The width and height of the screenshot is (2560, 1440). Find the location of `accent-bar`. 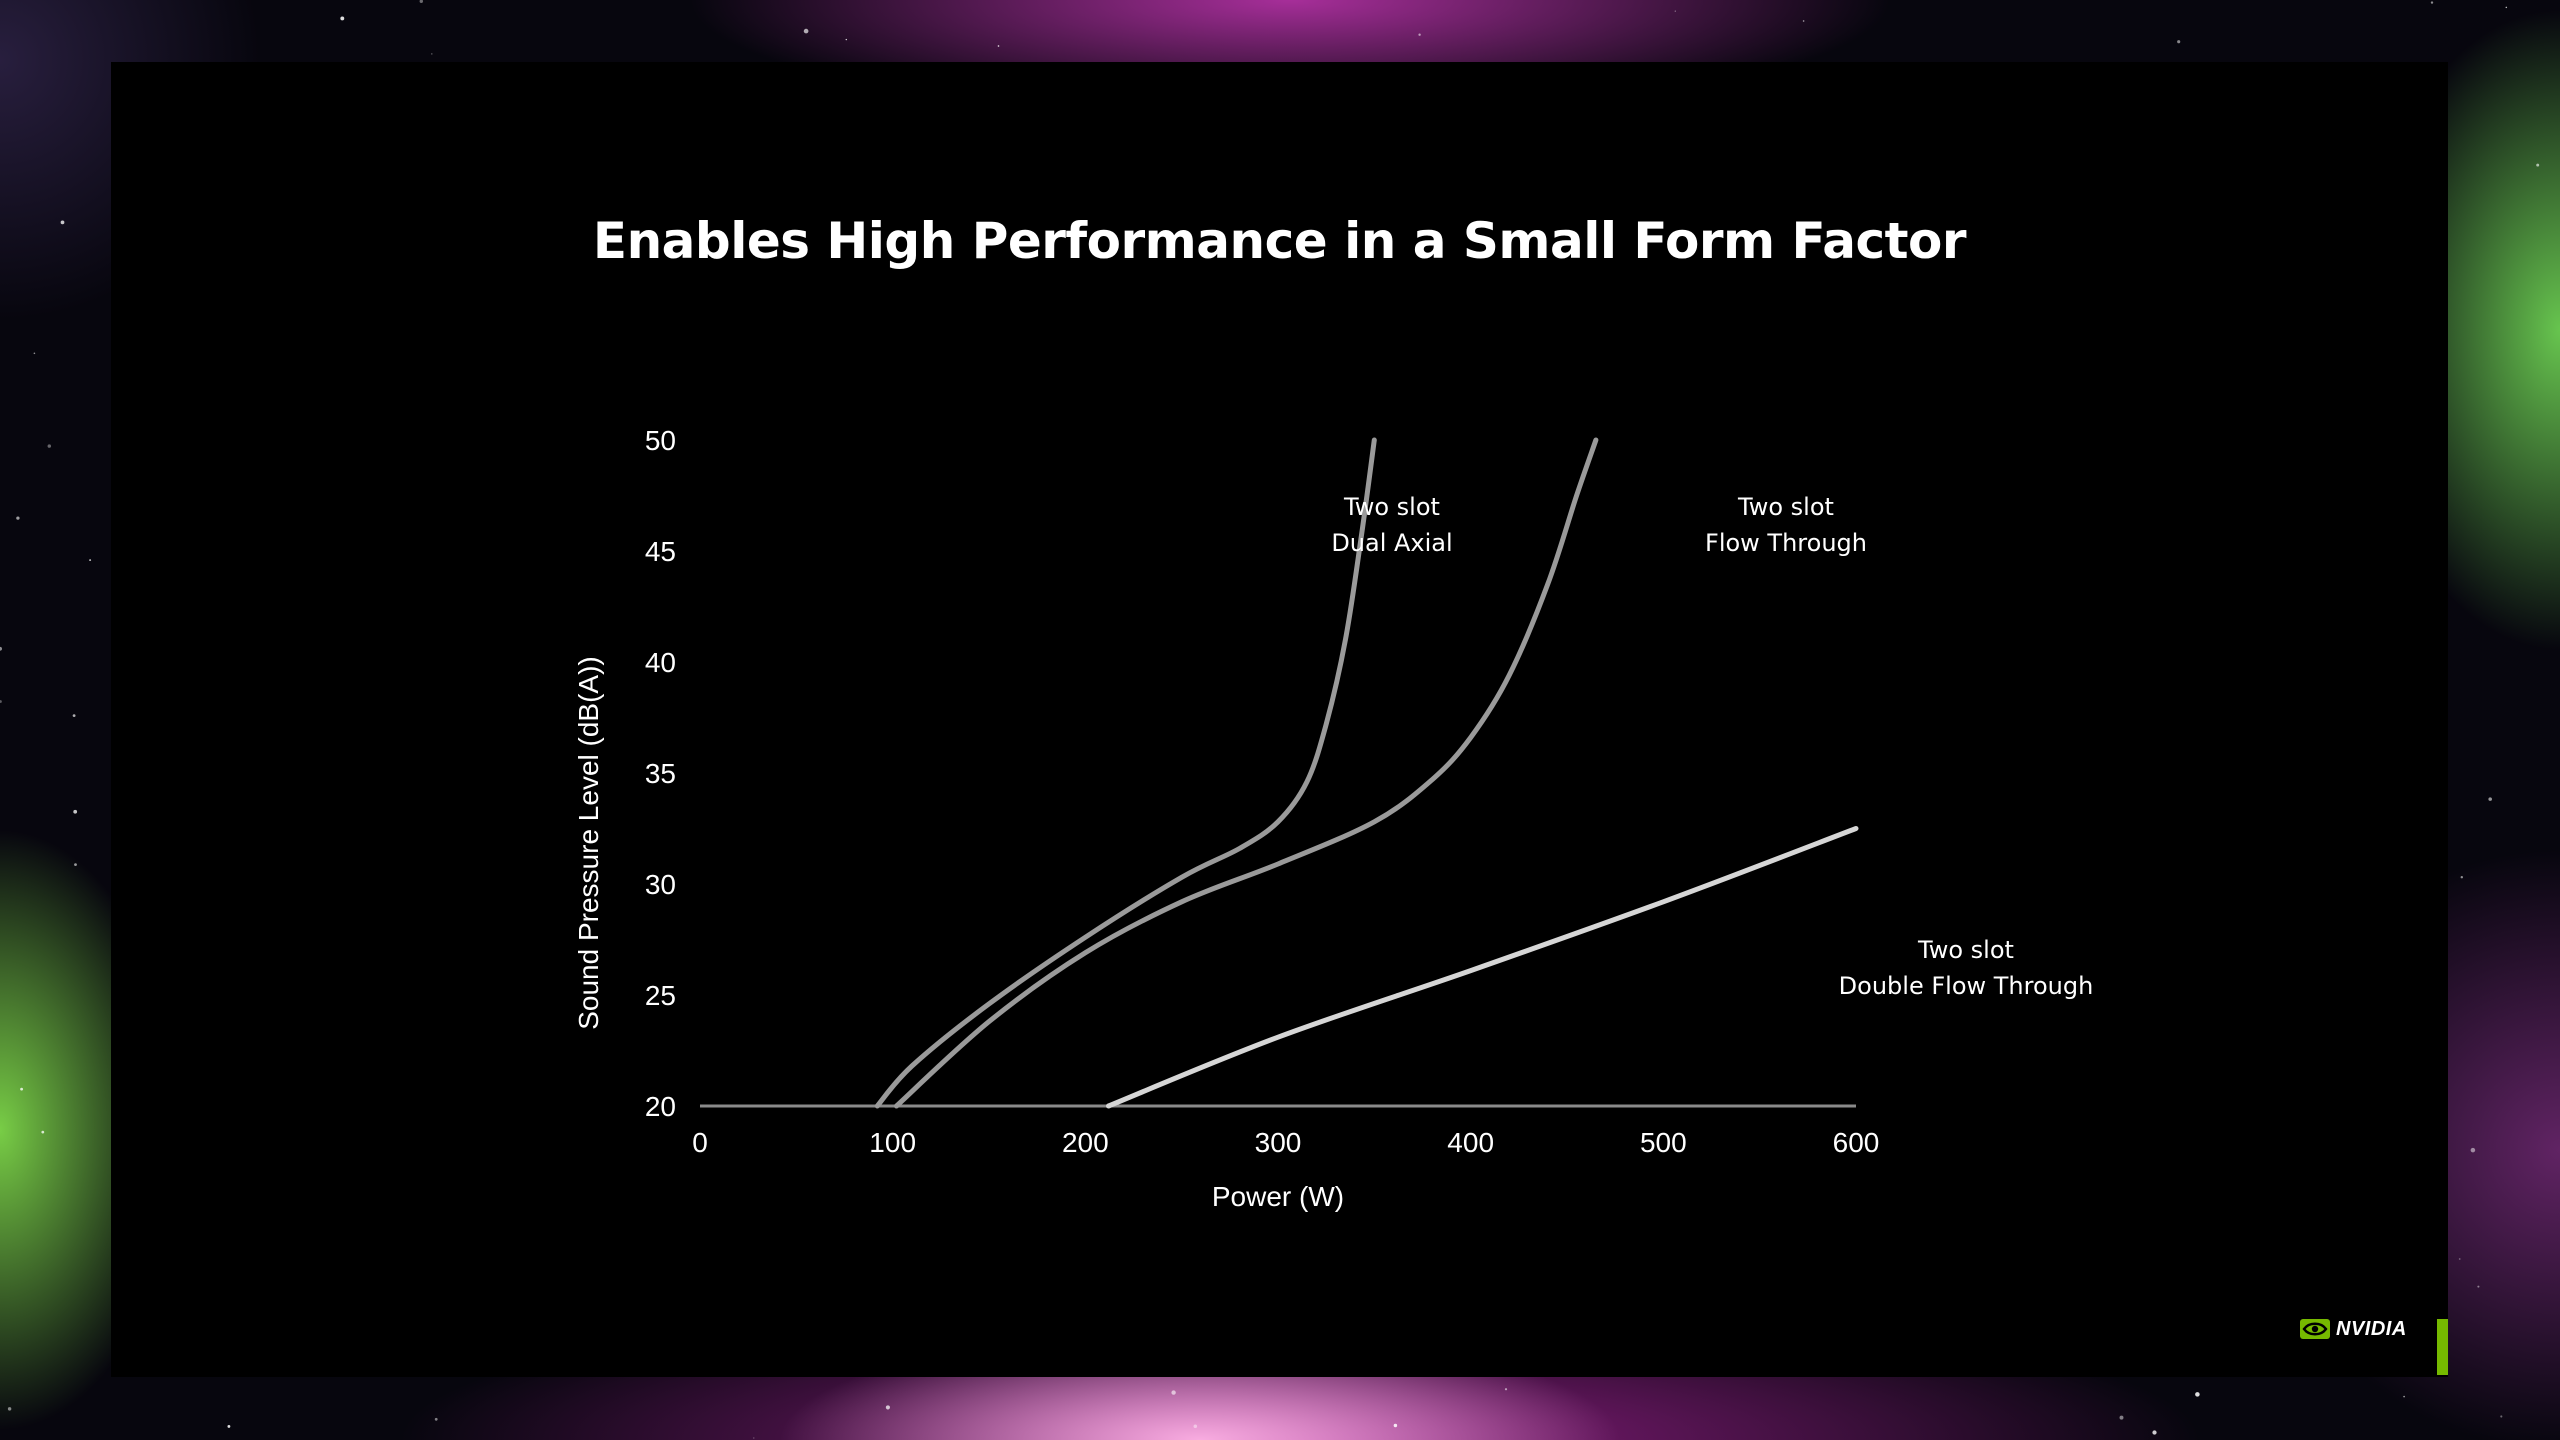

accent-bar is located at coordinates (2442, 1347).